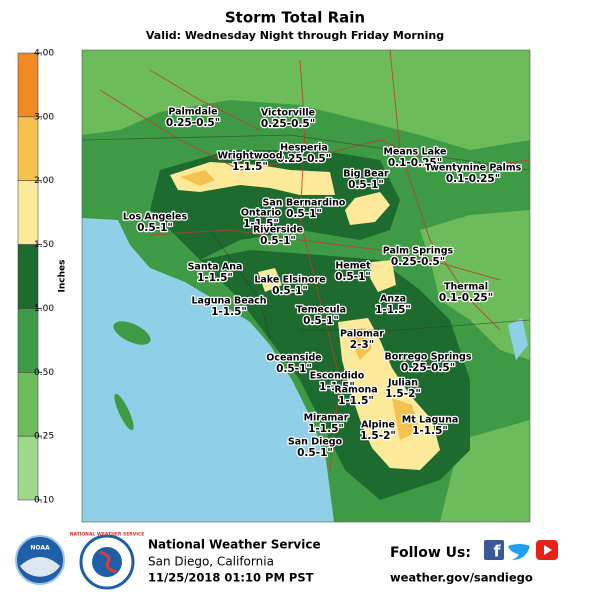 The image size is (590, 610). I want to click on place-name: Alpine, so click(378, 425).